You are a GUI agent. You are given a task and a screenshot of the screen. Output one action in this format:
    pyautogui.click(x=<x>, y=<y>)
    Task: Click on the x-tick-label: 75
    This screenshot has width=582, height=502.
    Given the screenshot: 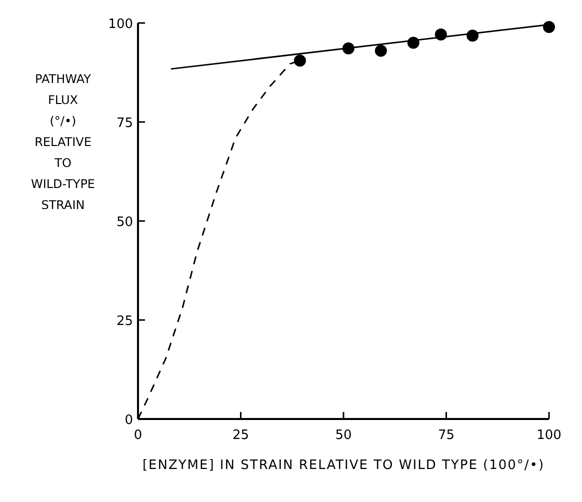 What is the action you would take?
    pyautogui.click(x=446, y=435)
    